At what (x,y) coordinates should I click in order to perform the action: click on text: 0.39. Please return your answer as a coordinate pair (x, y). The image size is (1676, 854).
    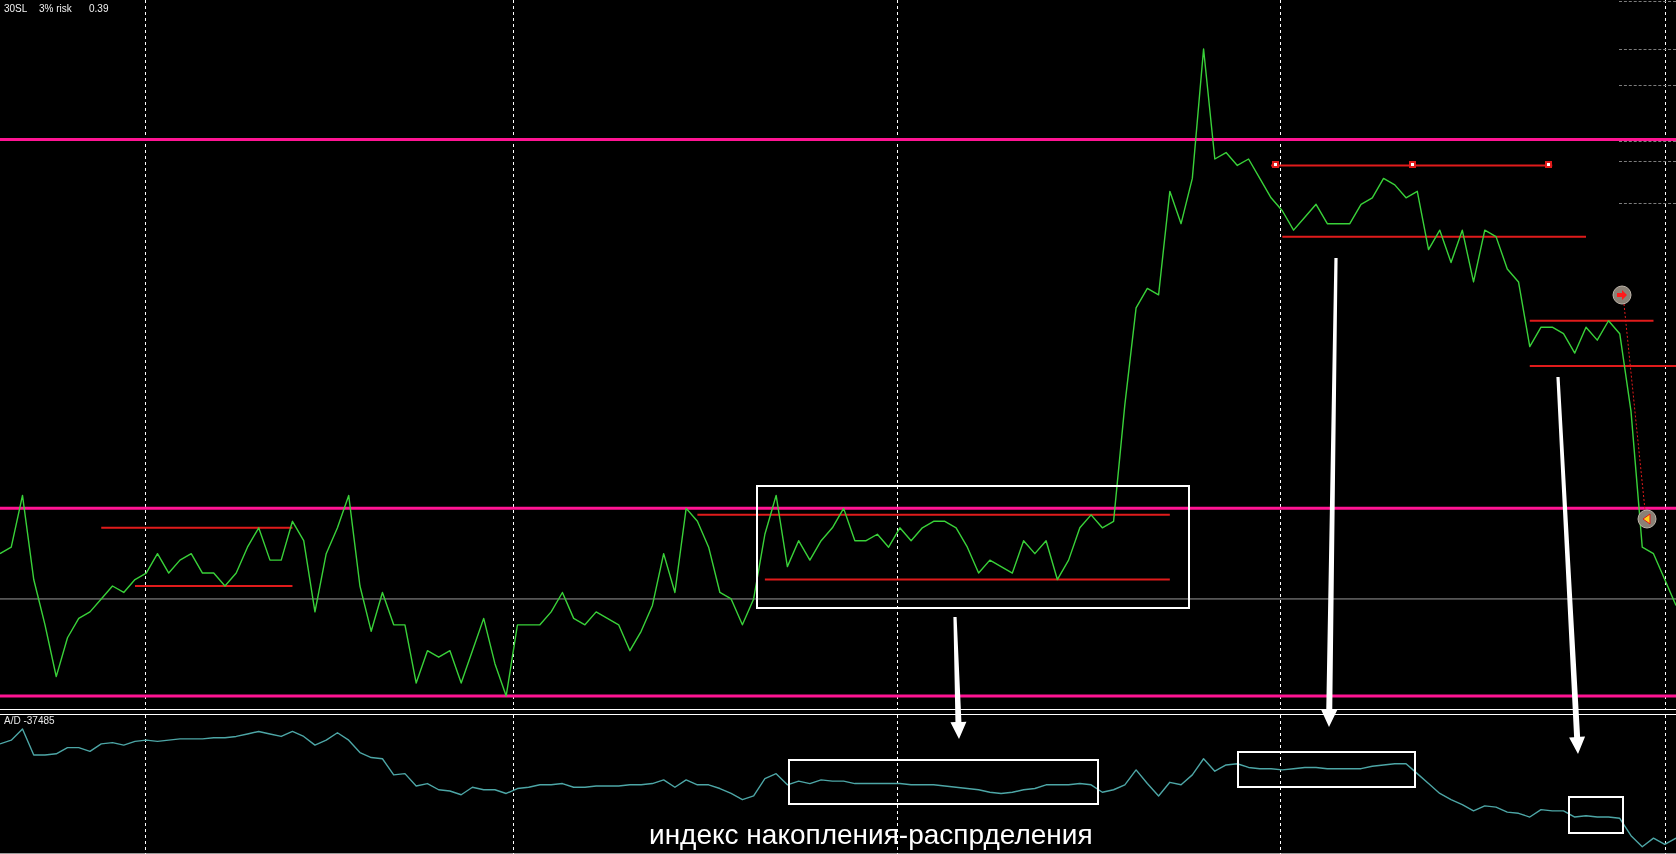
    Looking at the image, I should click on (99, 9).